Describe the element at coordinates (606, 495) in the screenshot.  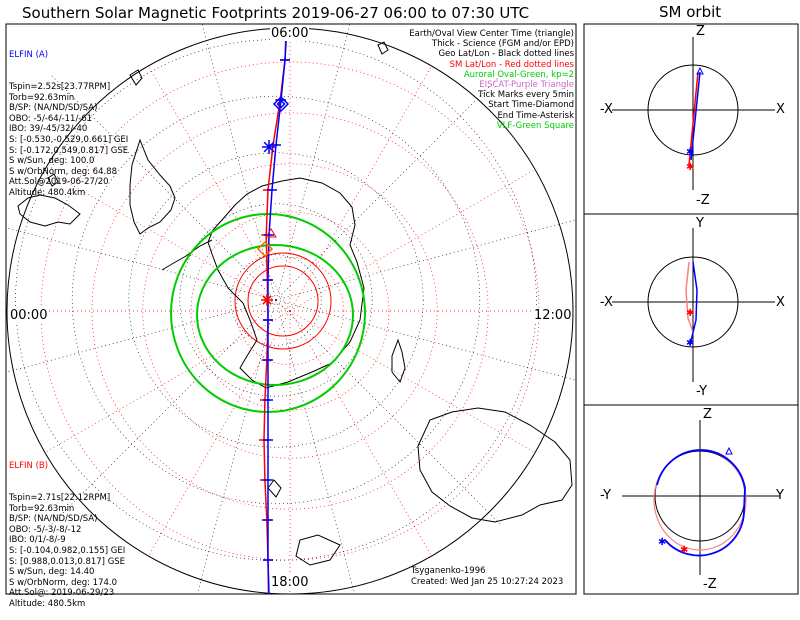
I see `sm3-label-left: -Y` at that location.